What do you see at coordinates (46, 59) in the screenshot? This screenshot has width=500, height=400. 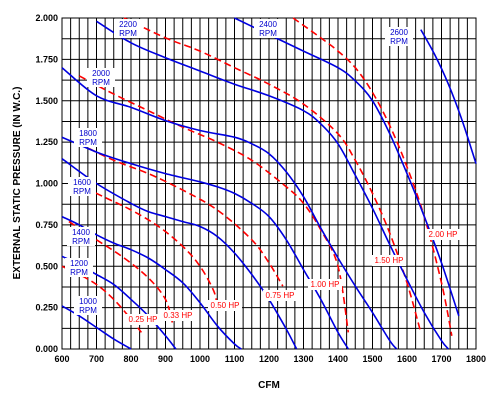 I see `y-tick-label: 1.750` at bounding box center [46, 59].